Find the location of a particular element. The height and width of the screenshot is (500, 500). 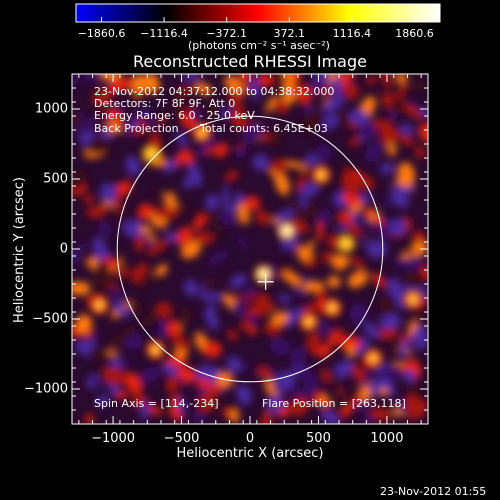

y-axis-label: Heliocentric Y (arcsec) is located at coordinates (19, 250).